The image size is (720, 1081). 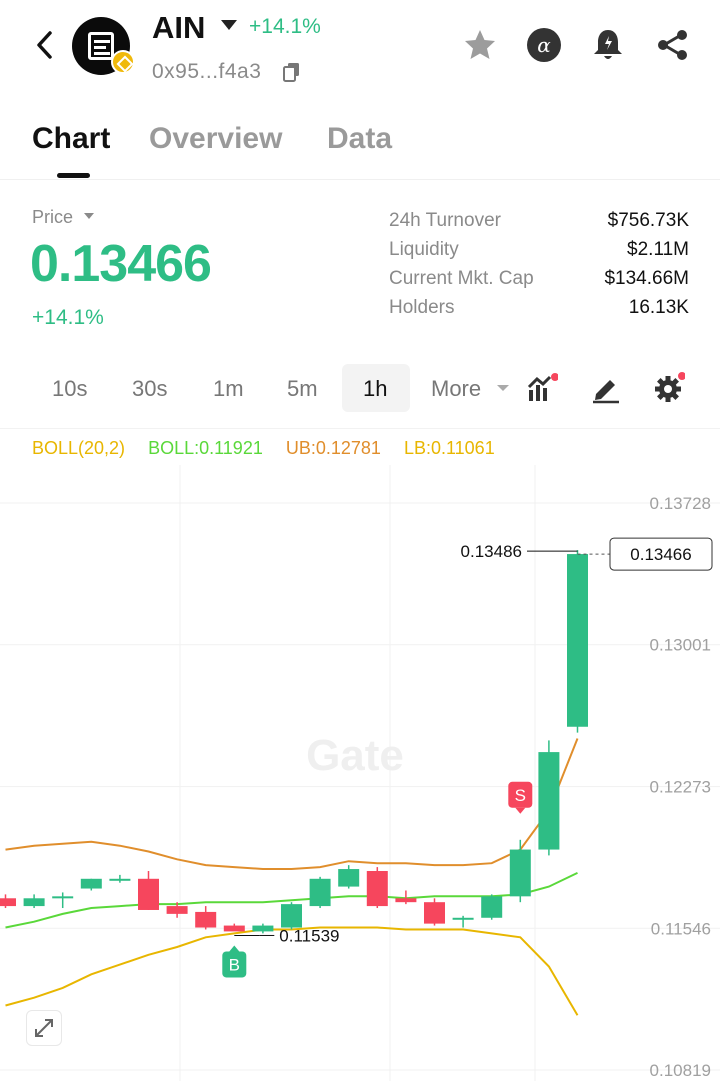 What do you see at coordinates (333, 448) in the screenshot?
I see `boll-upper-value: UB:0.12781` at bounding box center [333, 448].